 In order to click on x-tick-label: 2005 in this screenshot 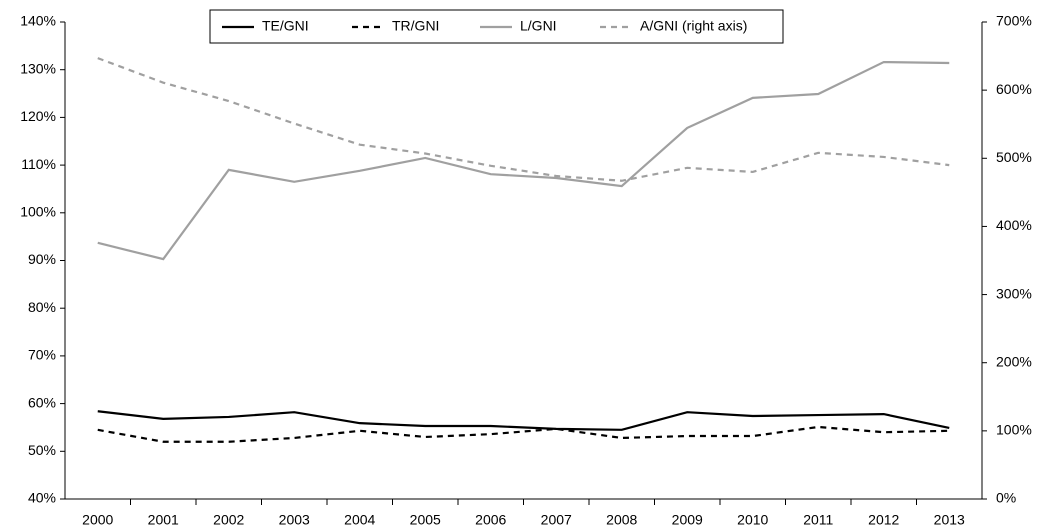, I will do `click(425, 520)`.